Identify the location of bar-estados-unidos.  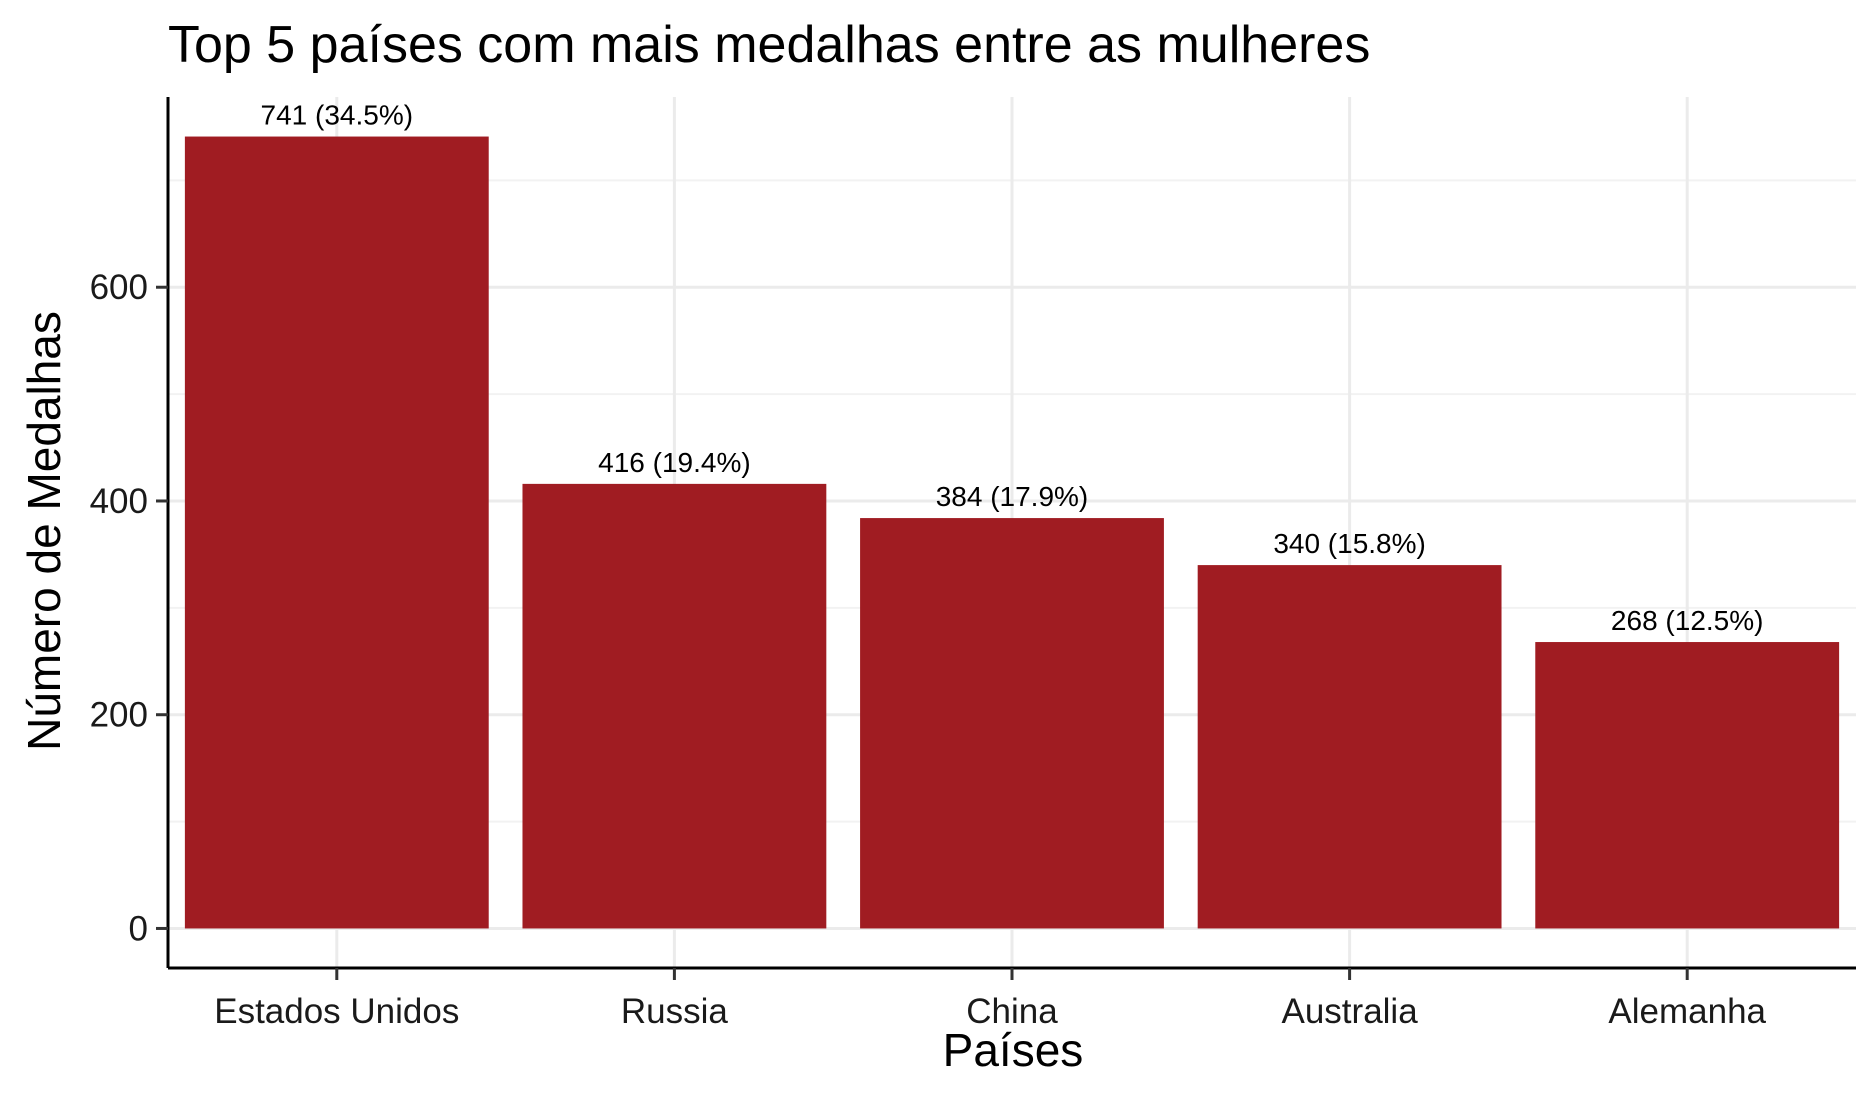
(336, 532).